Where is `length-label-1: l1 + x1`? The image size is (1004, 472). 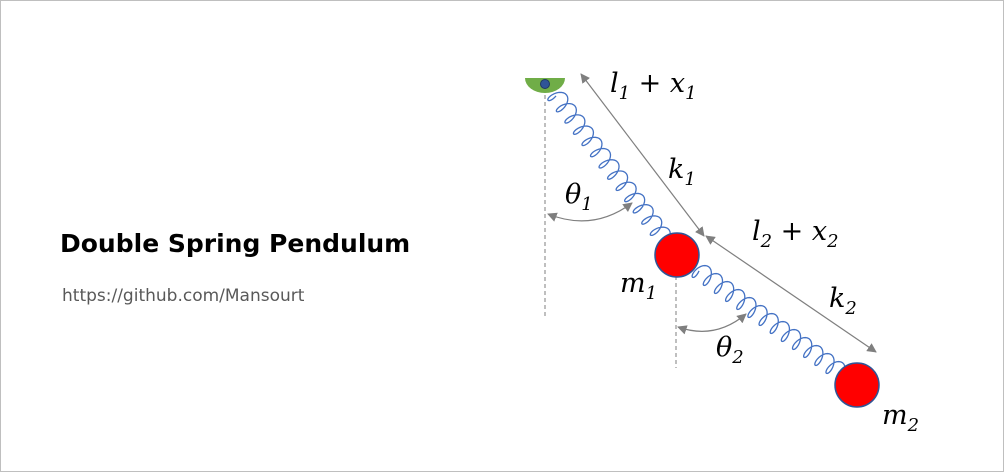
length-label-1: l1 + x1 is located at coordinates (653, 86).